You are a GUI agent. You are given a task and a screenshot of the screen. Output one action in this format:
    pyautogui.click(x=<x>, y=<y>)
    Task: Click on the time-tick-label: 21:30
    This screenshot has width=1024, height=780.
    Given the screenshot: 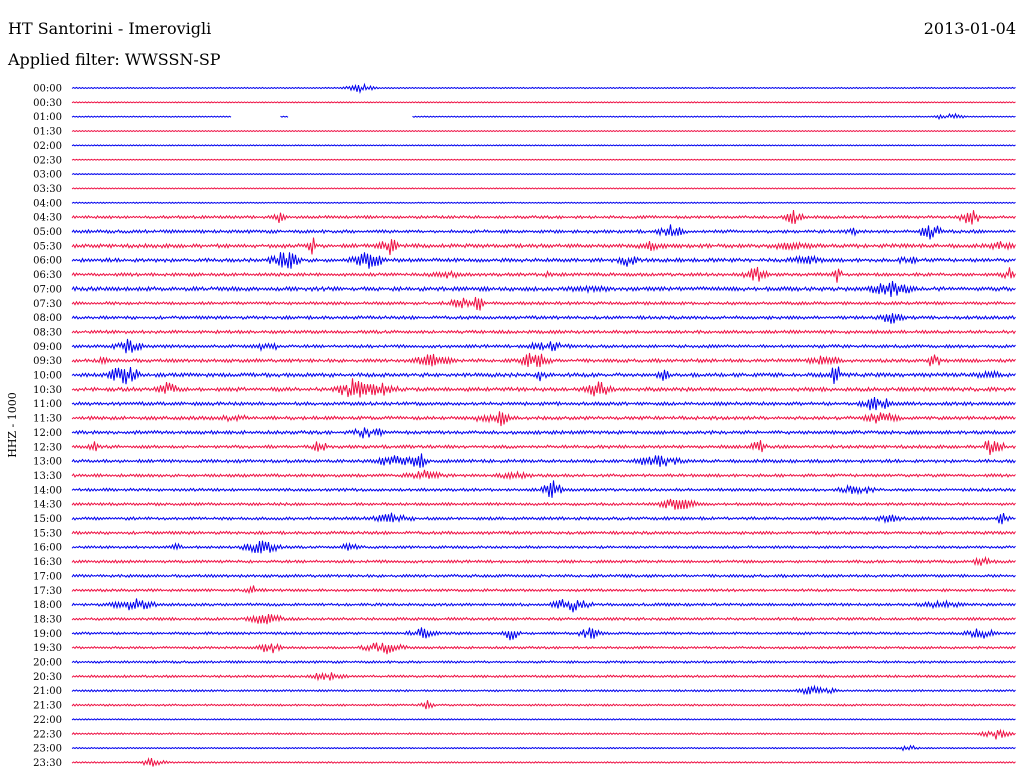 What is the action you would take?
    pyautogui.click(x=47, y=706)
    